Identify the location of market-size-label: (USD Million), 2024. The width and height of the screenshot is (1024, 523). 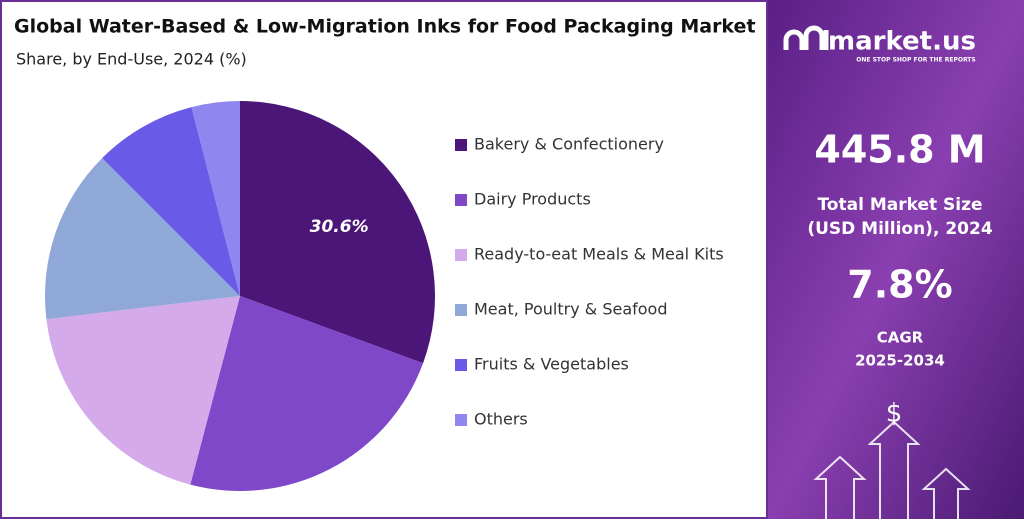
(899, 229).